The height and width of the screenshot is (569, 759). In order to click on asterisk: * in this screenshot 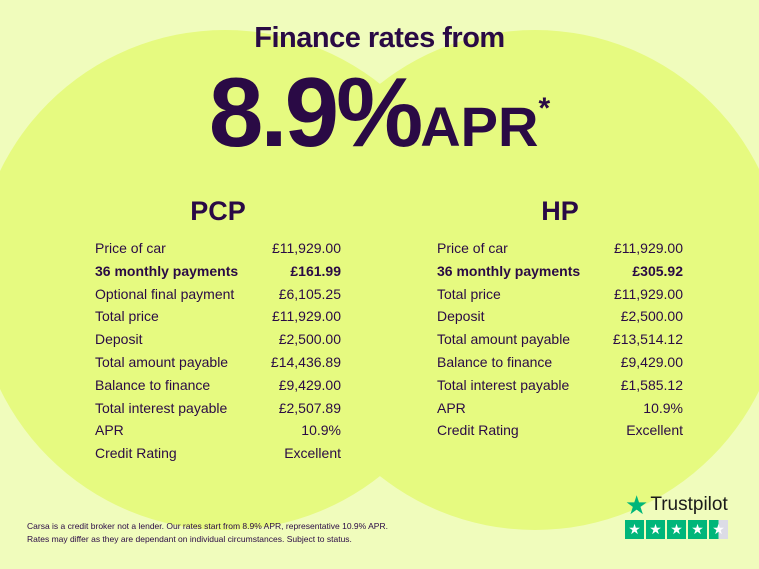, I will do `click(544, 108)`.